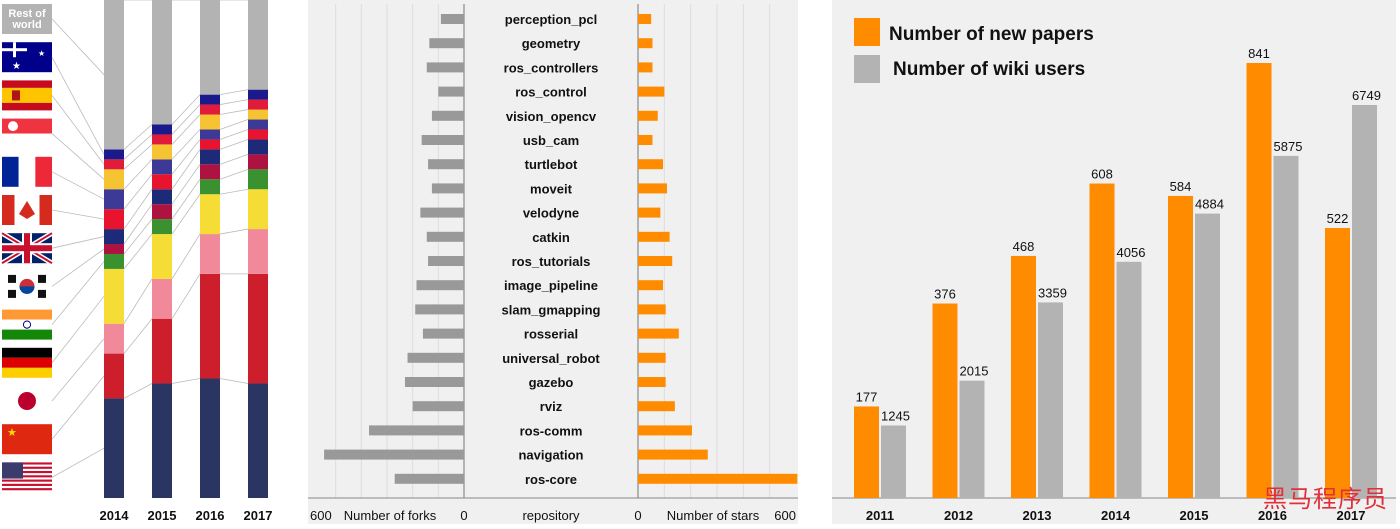 Image resolution: width=1400 pixels, height=529 pixels. Describe the element at coordinates (1194, 515) in the screenshot. I see `year-label: 2015` at that location.